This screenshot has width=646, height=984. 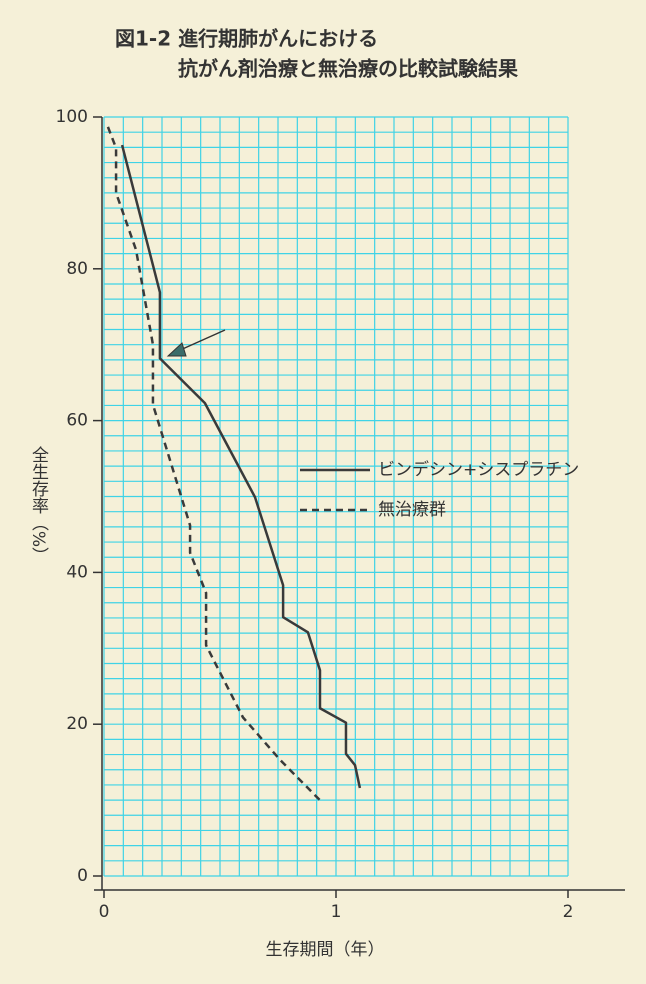 What do you see at coordinates (38, 505) in the screenshot?
I see `y-axis-label: 全生存率（%）` at bounding box center [38, 505].